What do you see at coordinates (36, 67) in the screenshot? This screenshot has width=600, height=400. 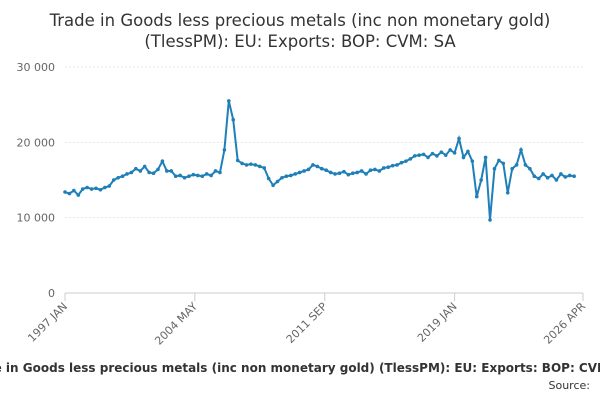 I see `y-tick-label: 30 000` at bounding box center [36, 67].